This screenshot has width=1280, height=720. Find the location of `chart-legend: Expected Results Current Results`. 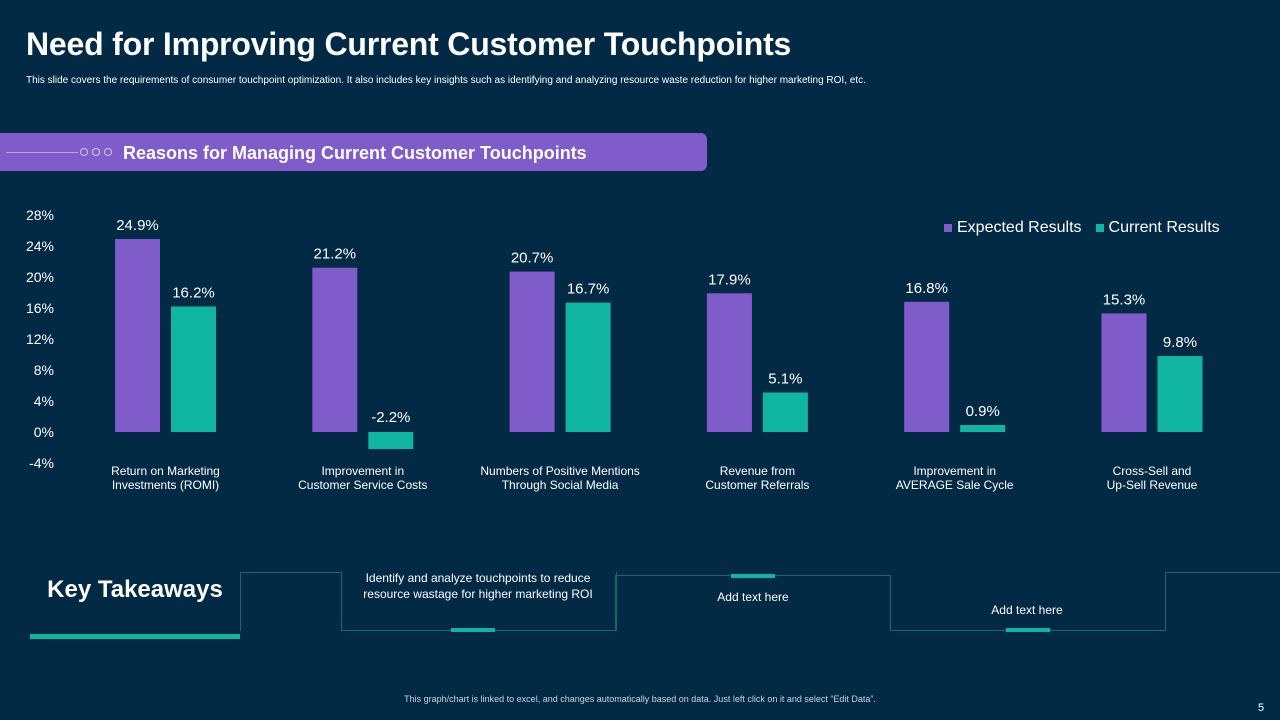

chart-legend: Expected Results Current Results is located at coordinates (1082, 228).